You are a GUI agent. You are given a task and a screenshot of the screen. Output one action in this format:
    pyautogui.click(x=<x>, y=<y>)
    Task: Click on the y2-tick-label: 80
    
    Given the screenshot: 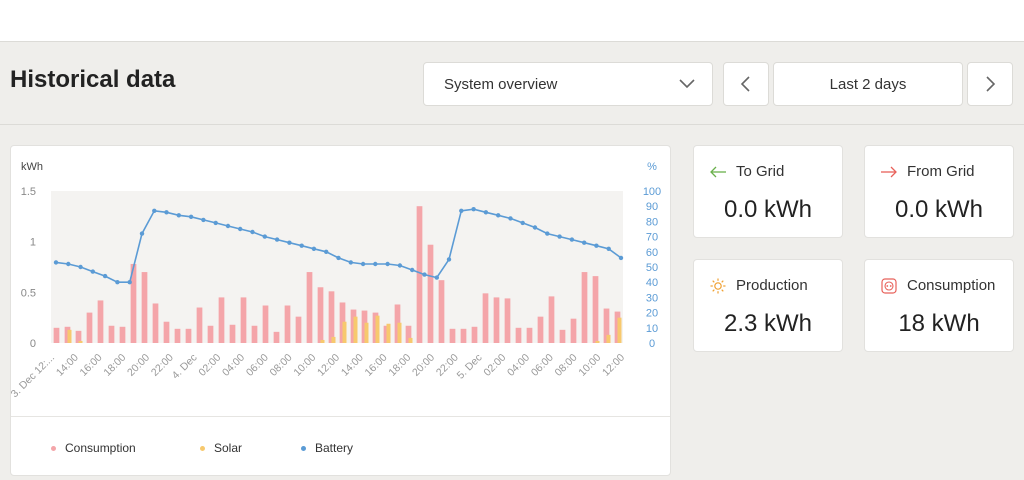 What is the action you would take?
    pyautogui.click(x=652, y=222)
    